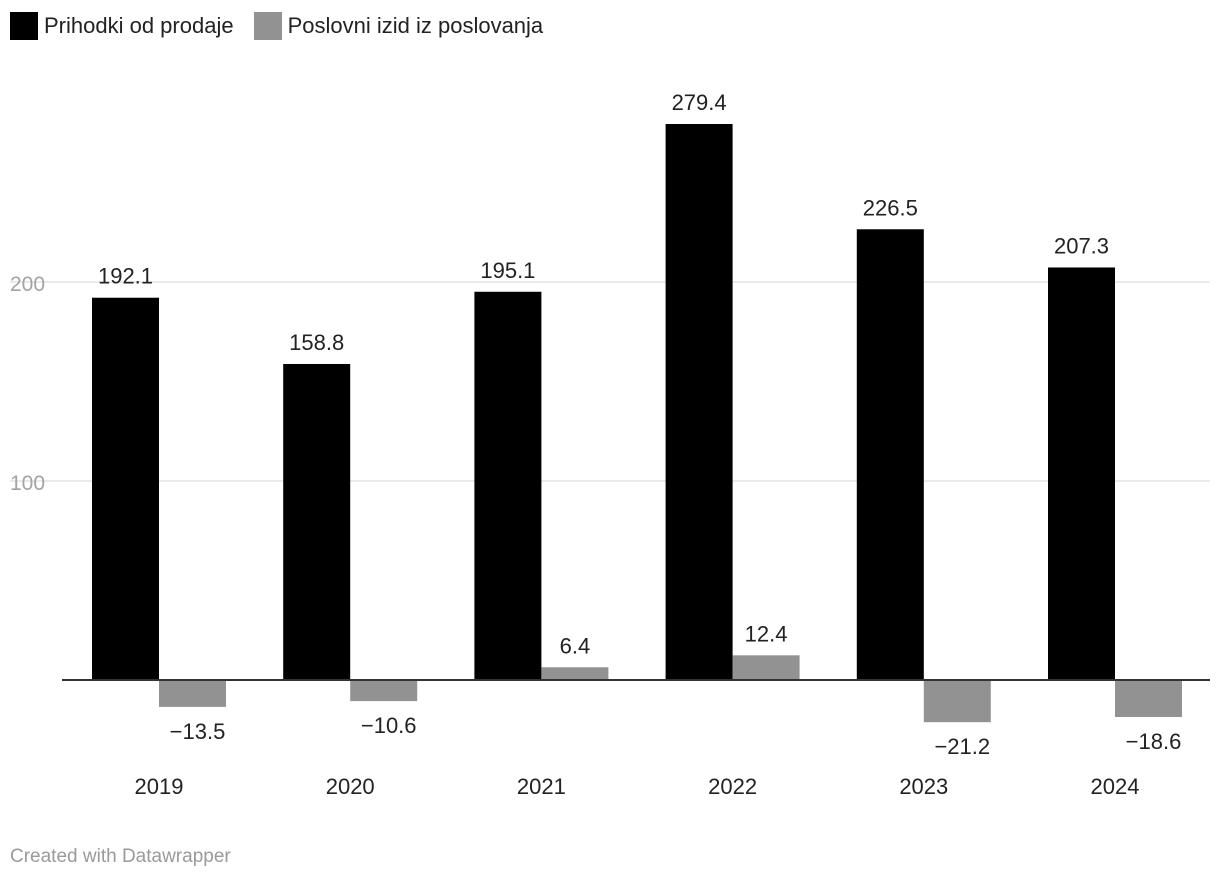 Image resolution: width=1220 pixels, height=882 pixels. I want to click on footer-credit: Created with Datawrapper, so click(120, 856).